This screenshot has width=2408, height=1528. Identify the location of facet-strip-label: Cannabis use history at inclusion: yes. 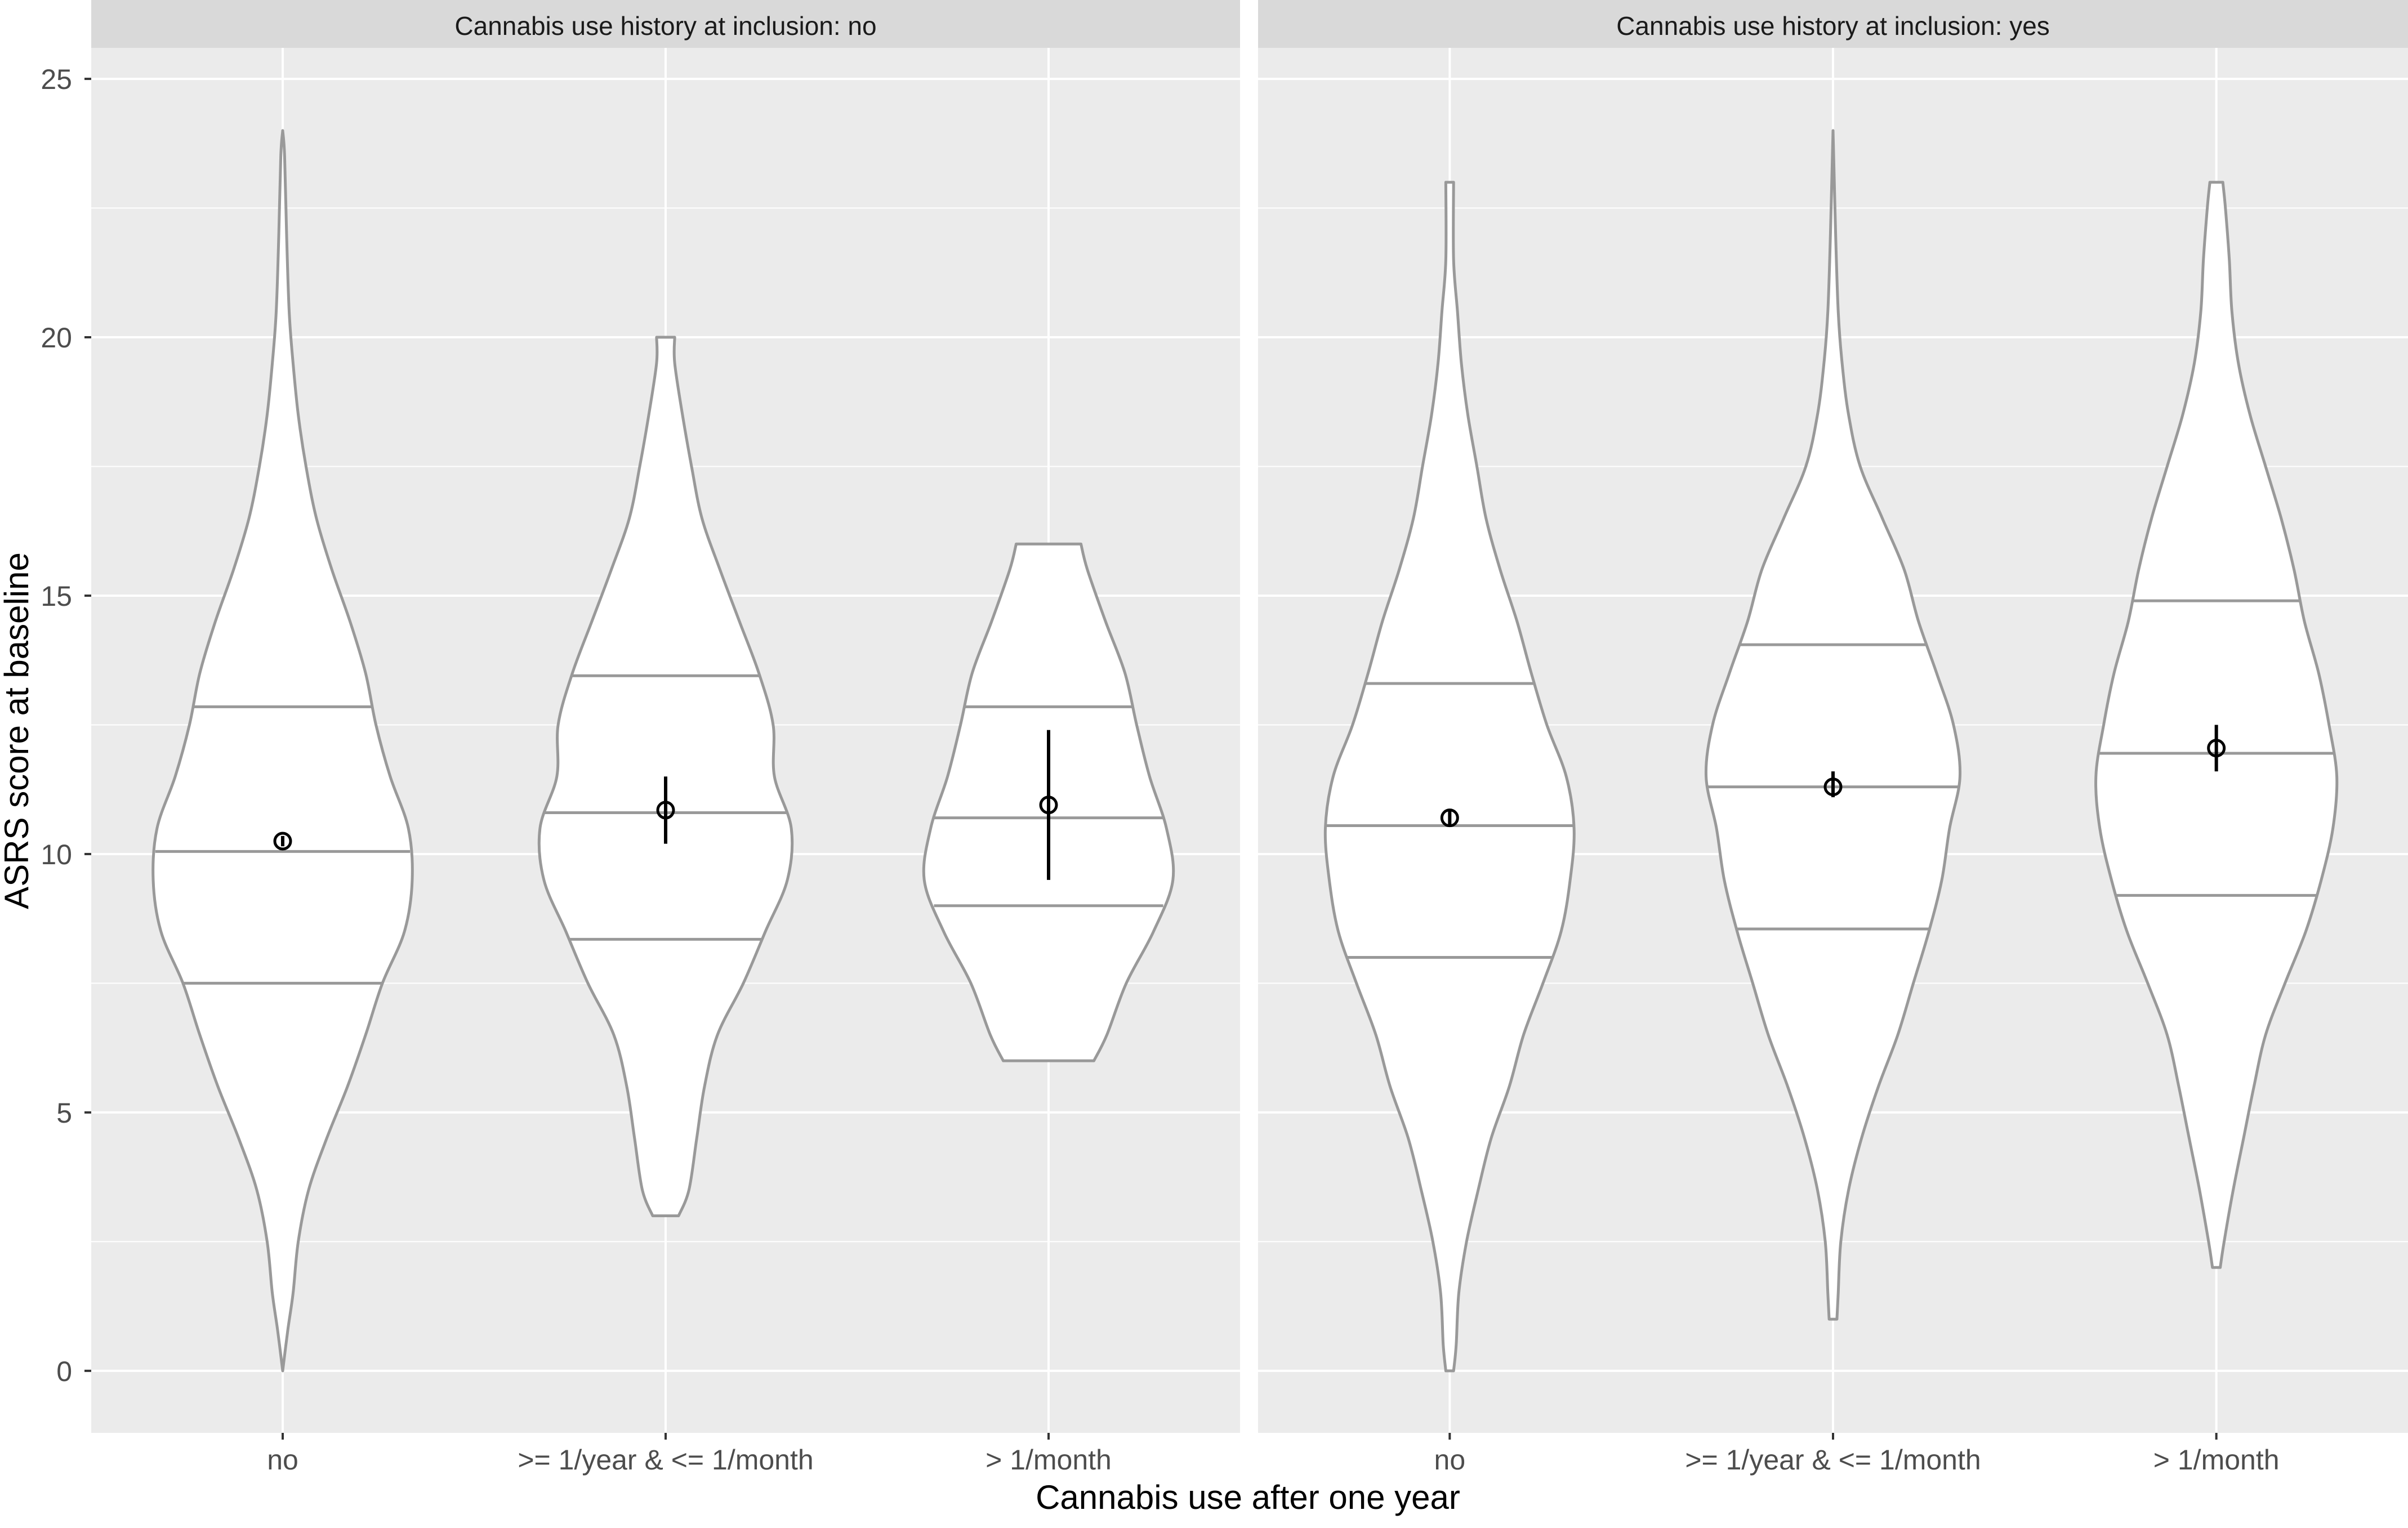
(1833, 26).